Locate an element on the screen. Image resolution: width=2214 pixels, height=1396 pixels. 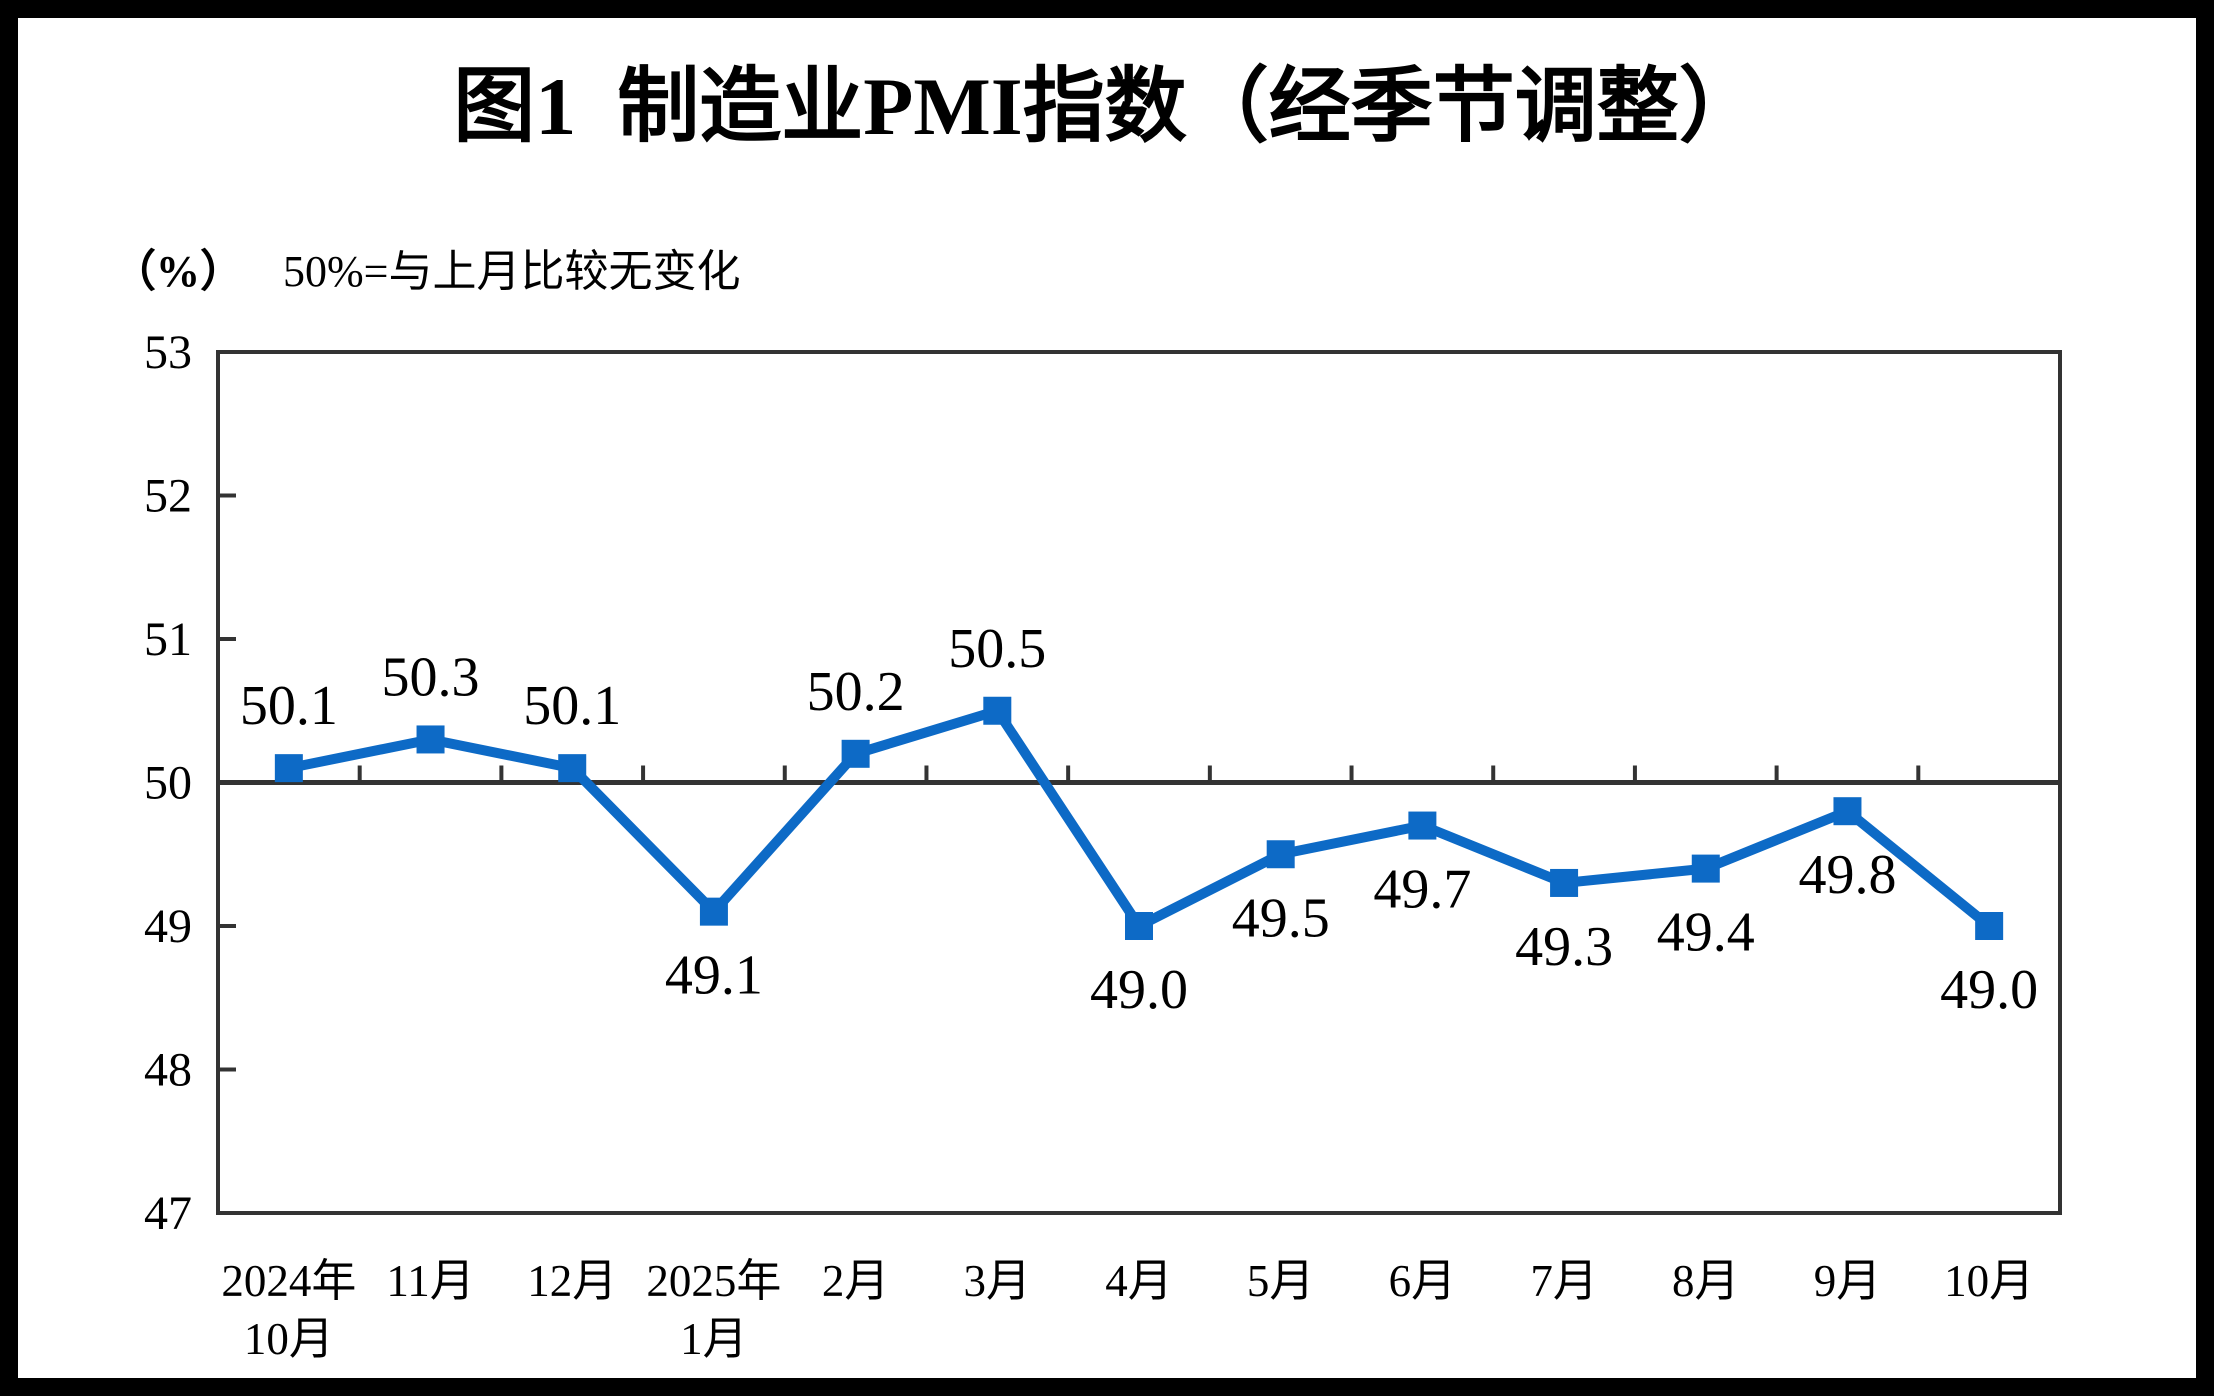
pmi-series-line is located at coordinates (1140, 818).